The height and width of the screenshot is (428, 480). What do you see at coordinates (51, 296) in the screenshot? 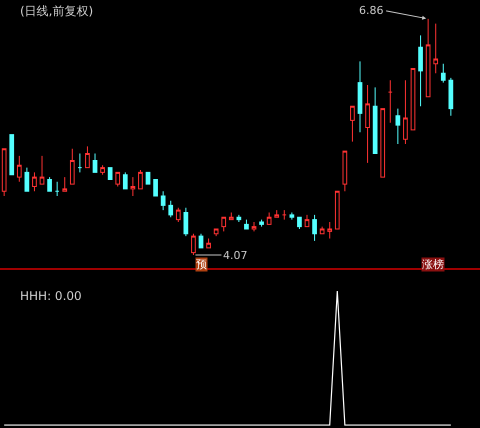
I see `chart-title: HHH: 0.00` at bounding box center [51, 296].